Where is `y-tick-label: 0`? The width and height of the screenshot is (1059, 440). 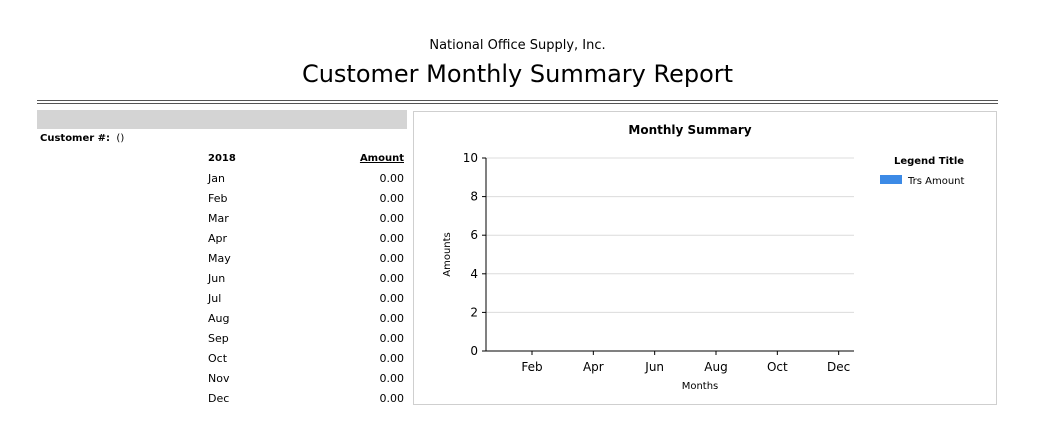
y-tick-label: 0 is located at coordinates (474, 351).